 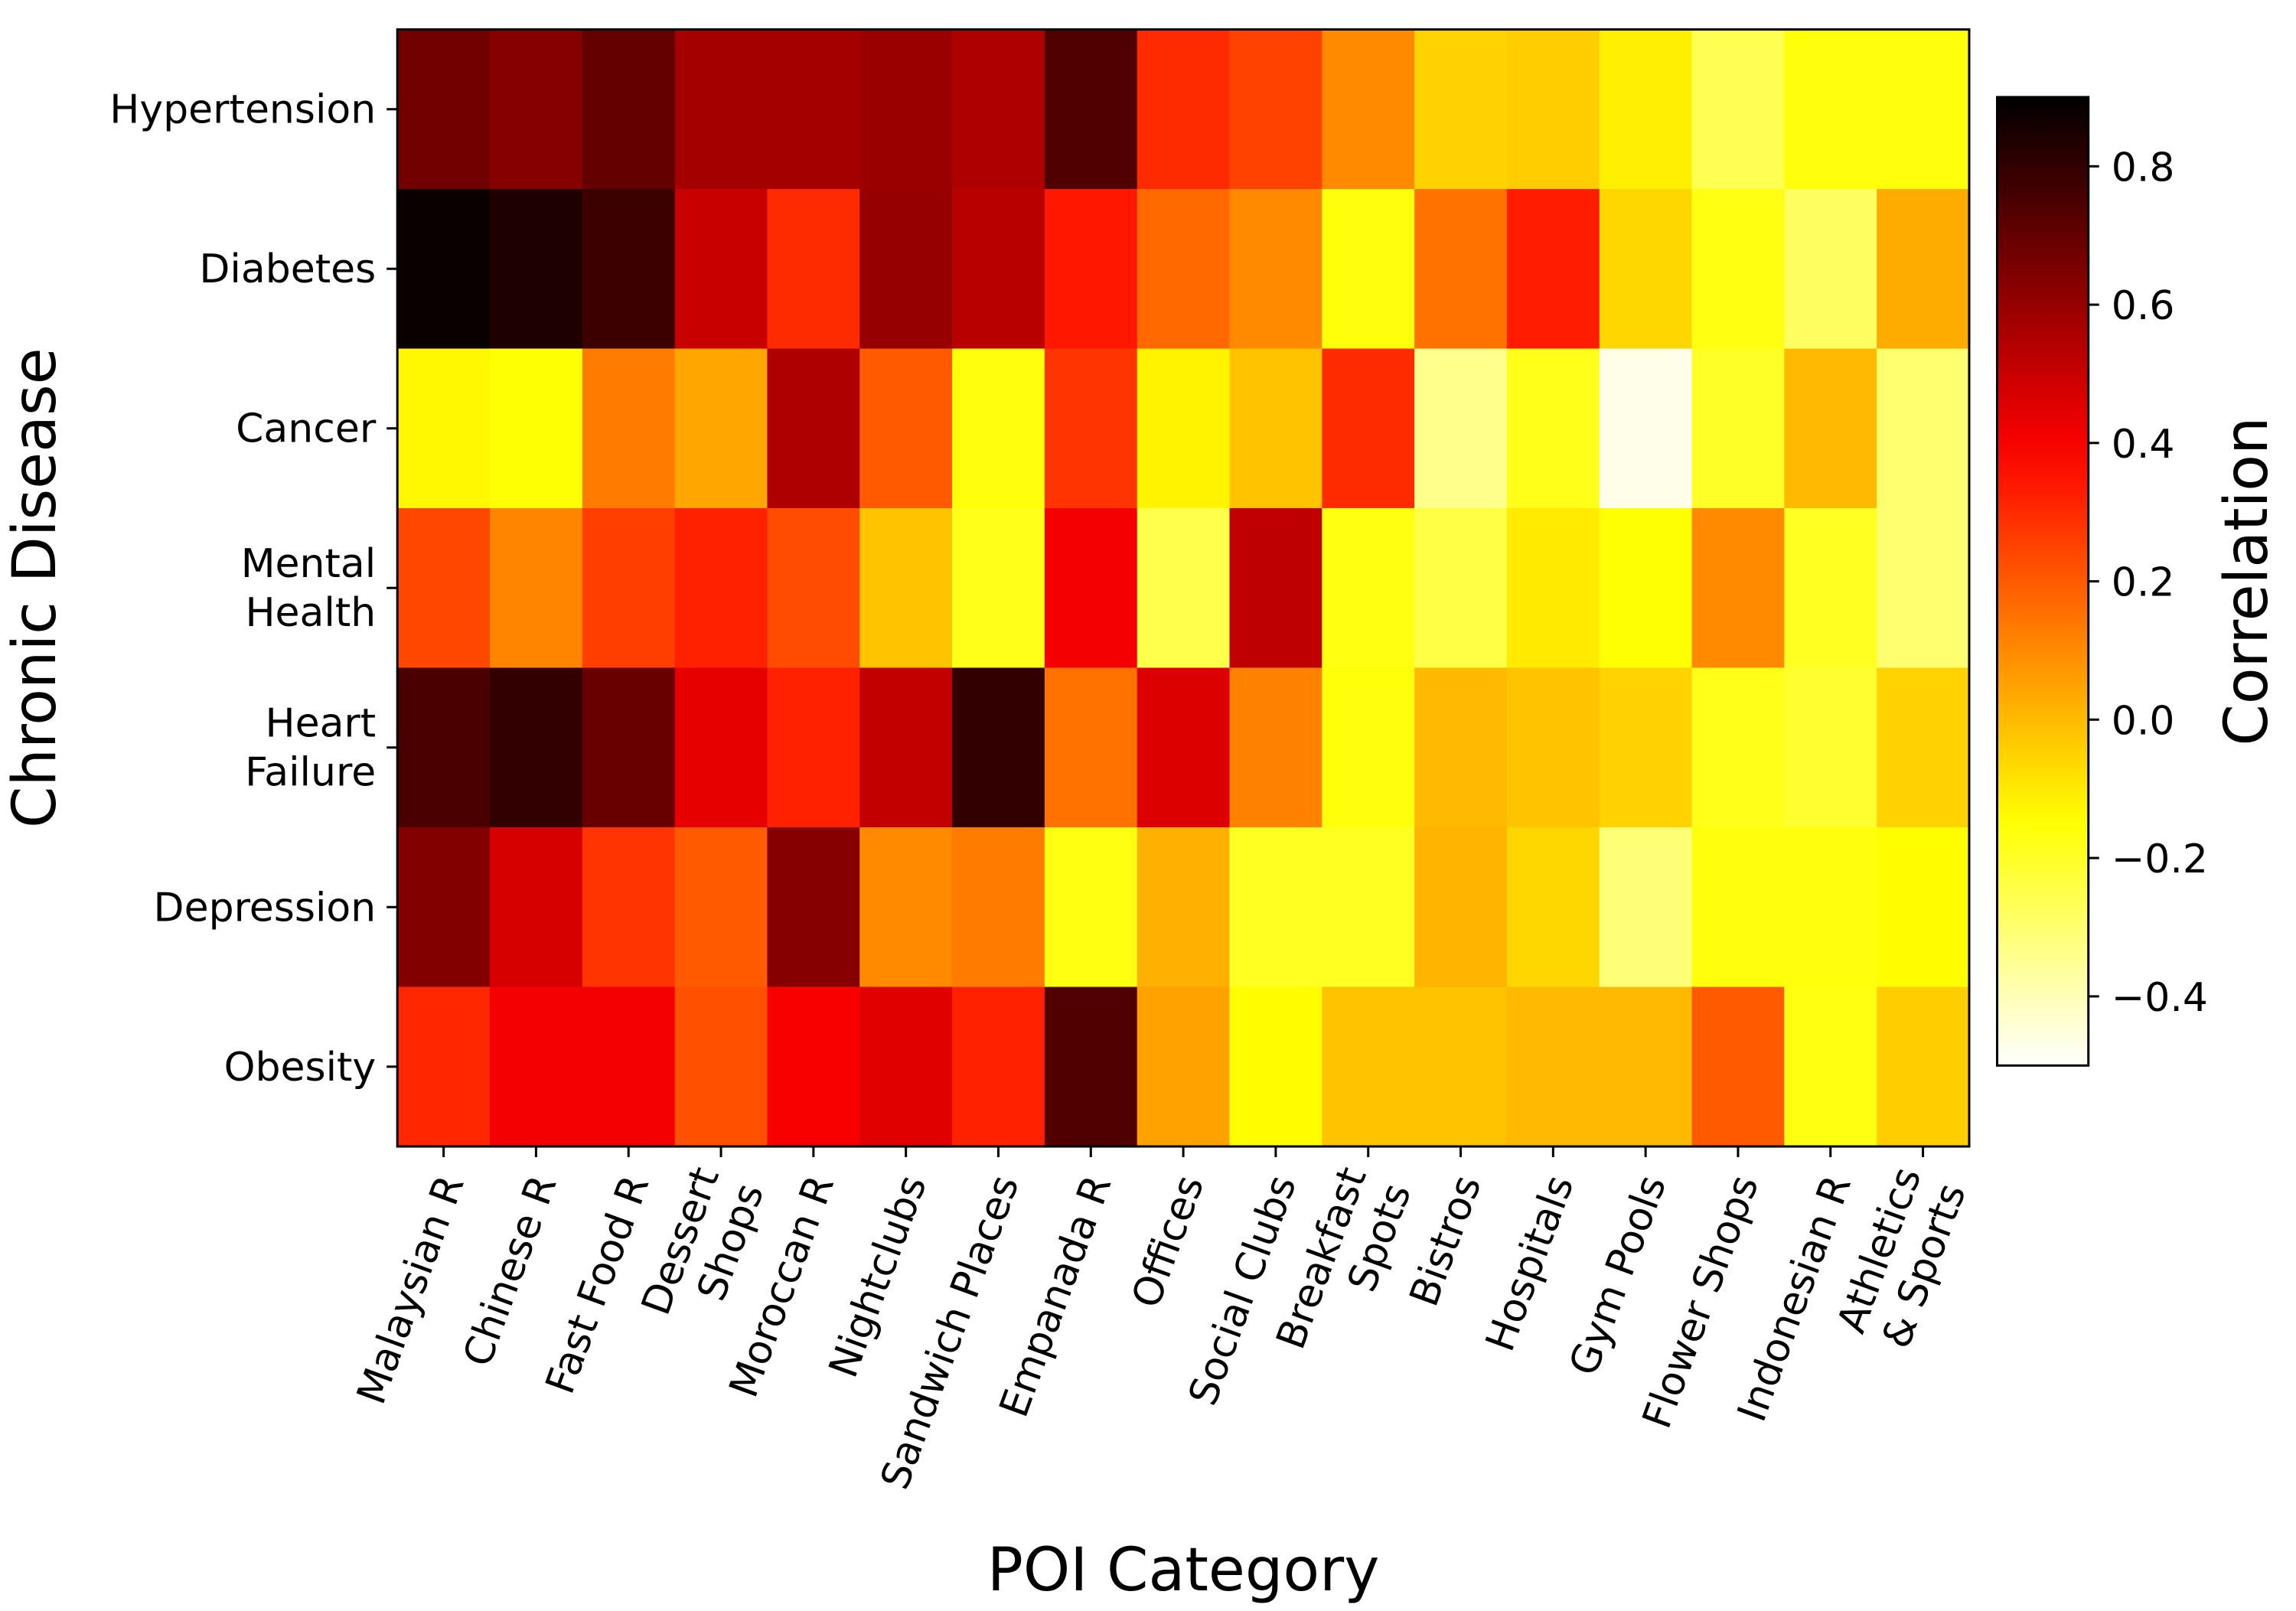 What do you see at coordinates (265, 908) in the screenshot?
I see `y-tick-label: Depression` at bounding box center [265, 908].